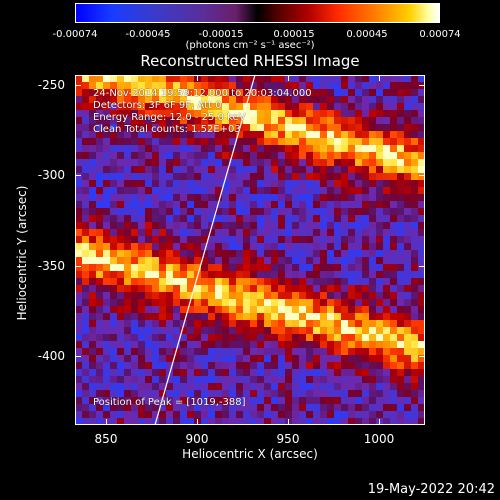  I want to click on image-title: Reconstructed RHESSI Image, so click(250, 61).